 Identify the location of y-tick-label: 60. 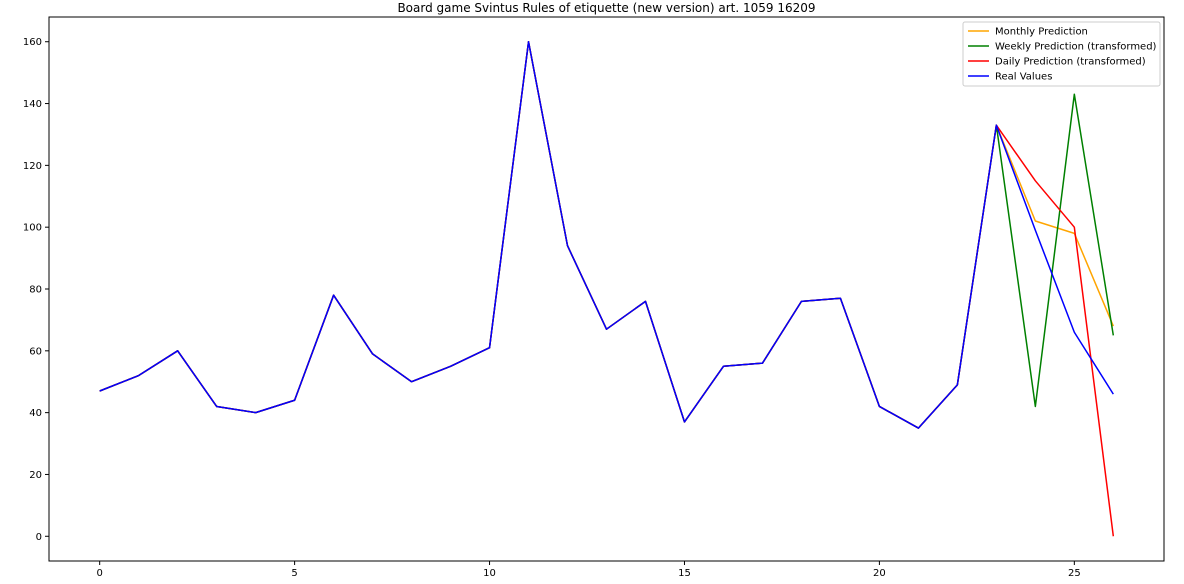
(35, 351).